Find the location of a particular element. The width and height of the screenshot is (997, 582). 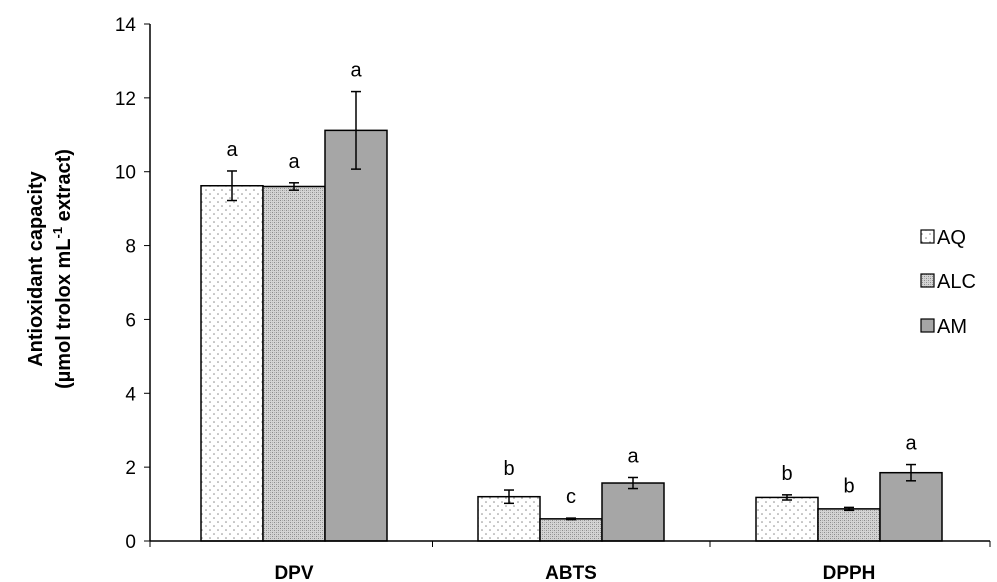

bar-am-dpv is located at coordinates (356, 335).